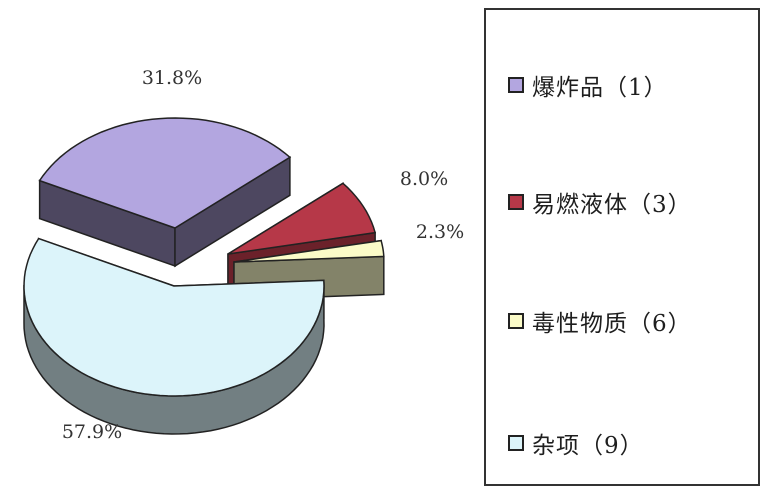 This screenshot has width=762, height=488. What do you see at coordinates (92, 432) in the screenshot?
I see `data-label-miscellaneous: 57.9%` at bounding box center [92, 432].